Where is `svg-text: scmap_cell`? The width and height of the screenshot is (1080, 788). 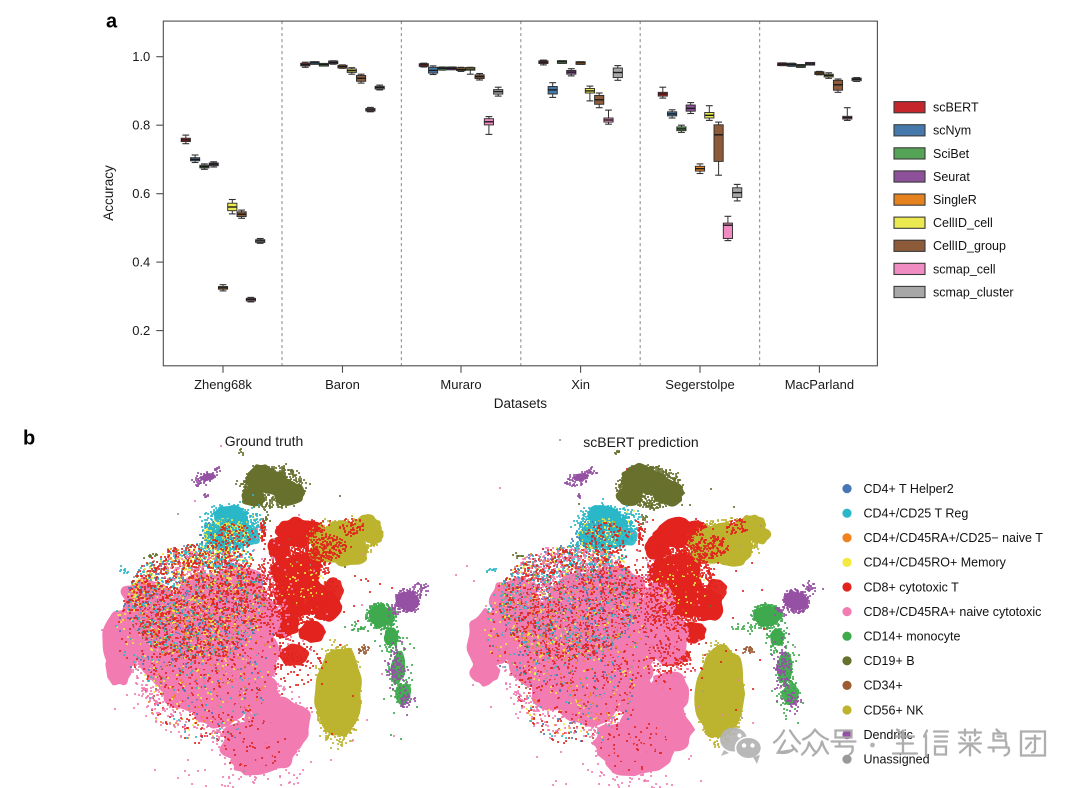 svg-text: scmap_cell is located at coordinates (964, 269).